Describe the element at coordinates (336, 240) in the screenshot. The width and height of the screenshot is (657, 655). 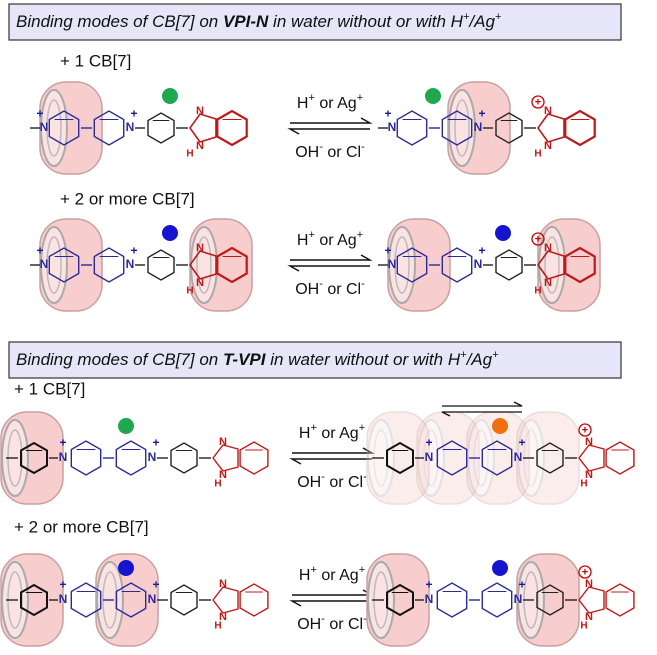
I see `text-segment: or Ag` at that location.